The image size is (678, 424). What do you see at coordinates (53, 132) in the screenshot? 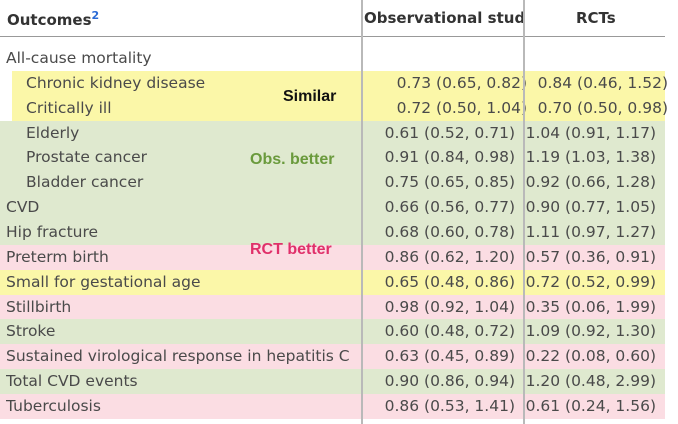
I see `row-label: Elderly` at bounding box center [53, 132].